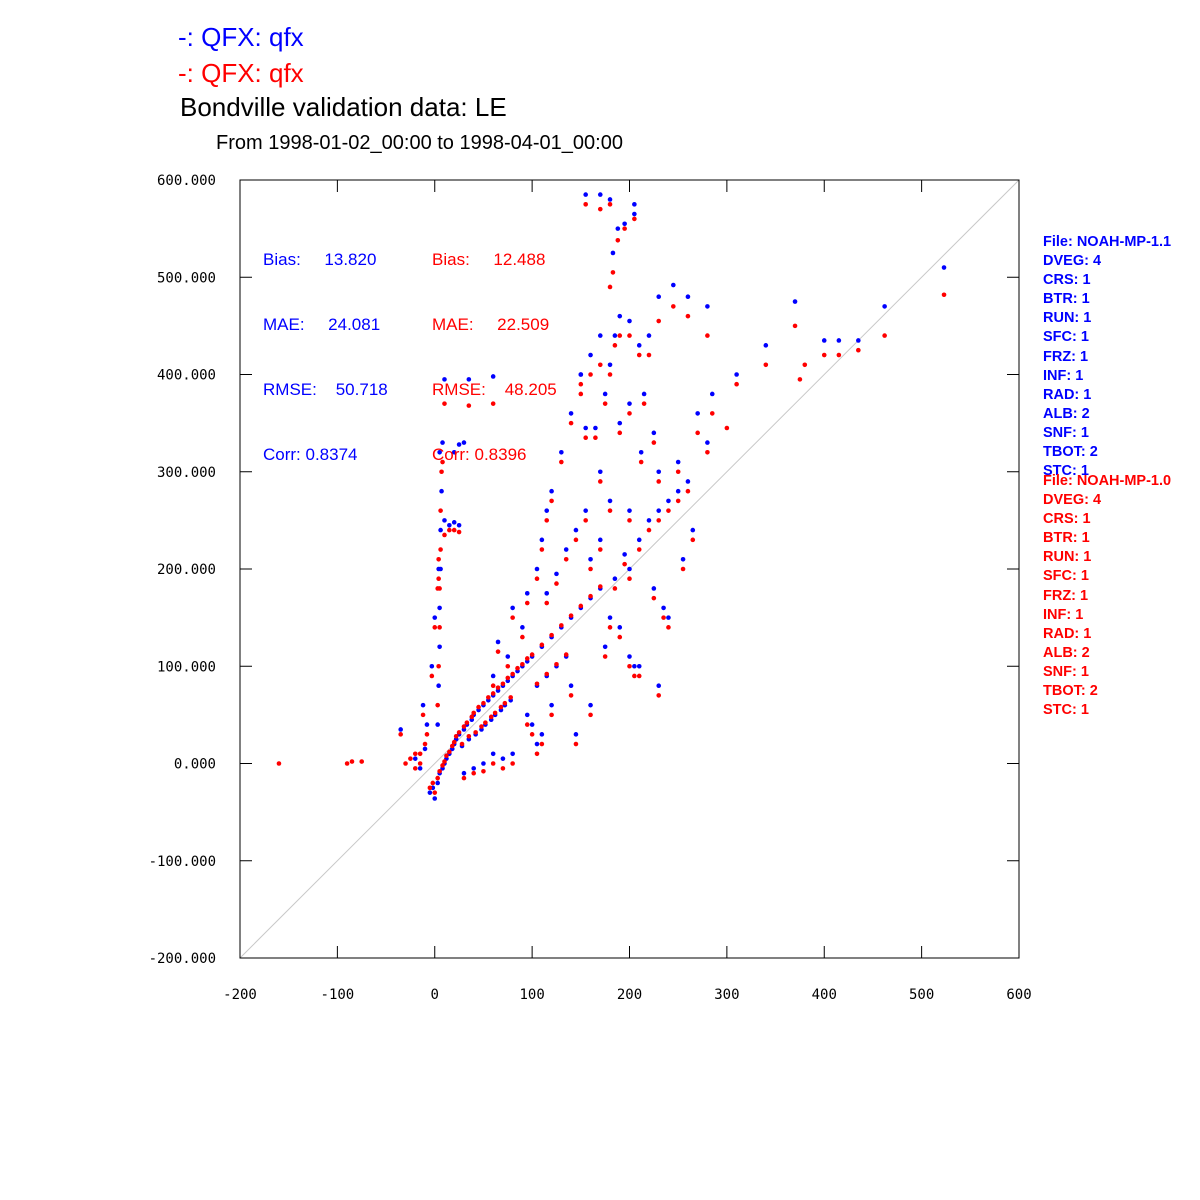 The image size is (1200, 1200). I want to click on chart-title: Bondville validation data: LE, so click(343, 107).